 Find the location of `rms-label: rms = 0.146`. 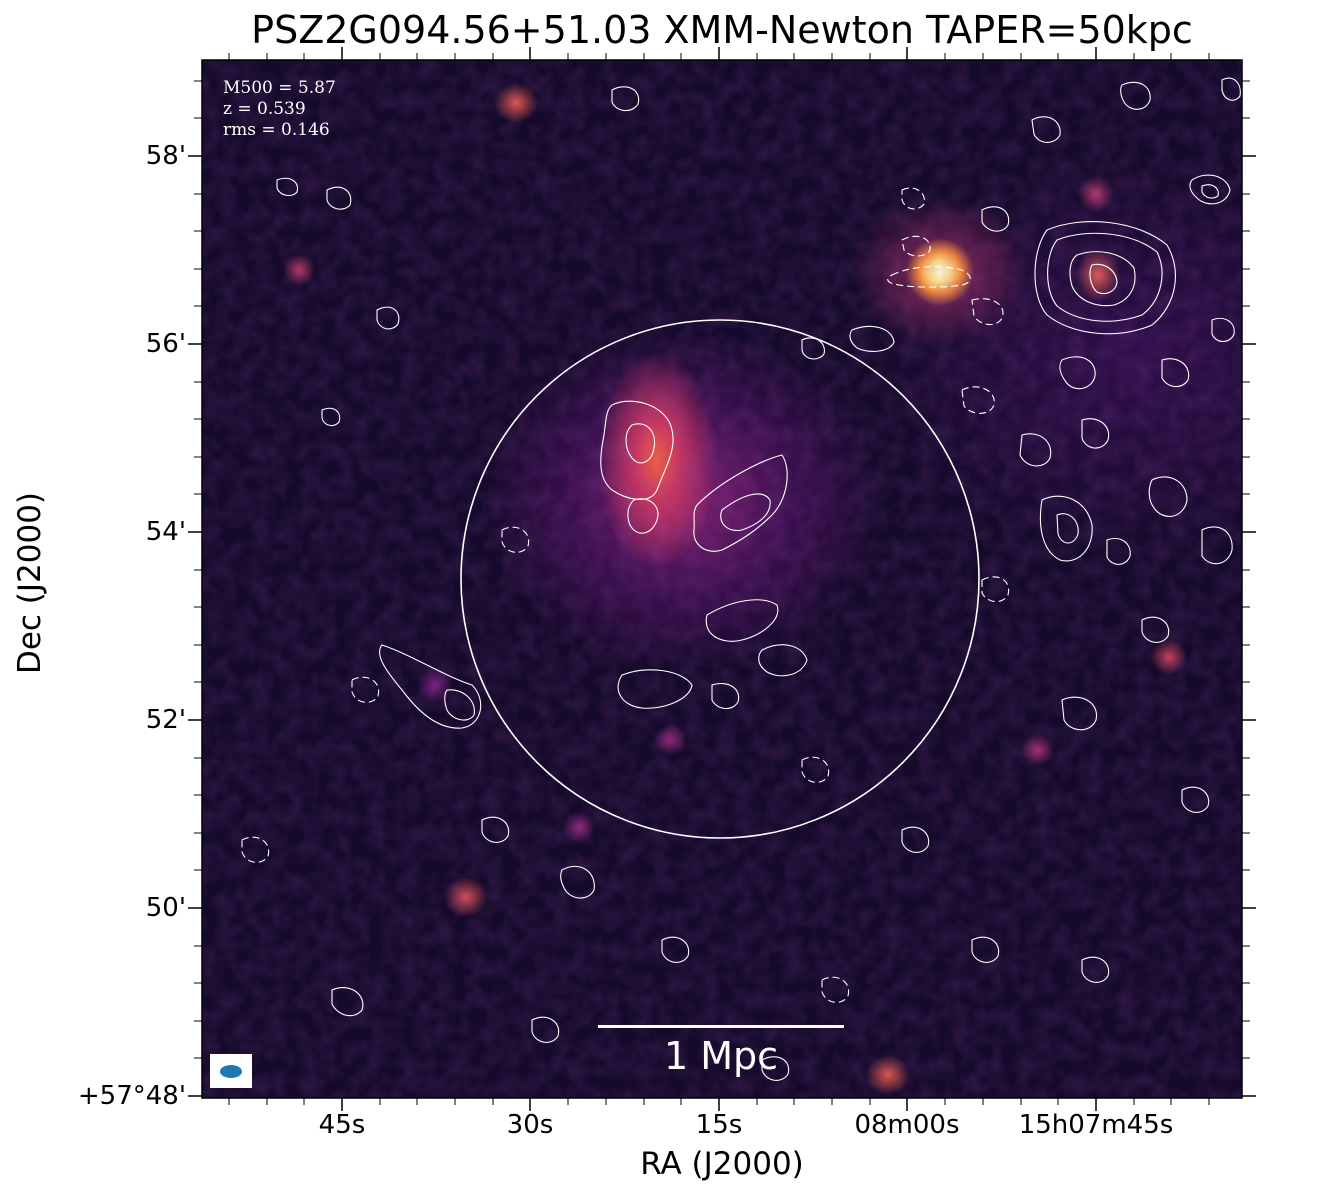

rms-label: rms = 0.146 is located at coordinates (276, 130).